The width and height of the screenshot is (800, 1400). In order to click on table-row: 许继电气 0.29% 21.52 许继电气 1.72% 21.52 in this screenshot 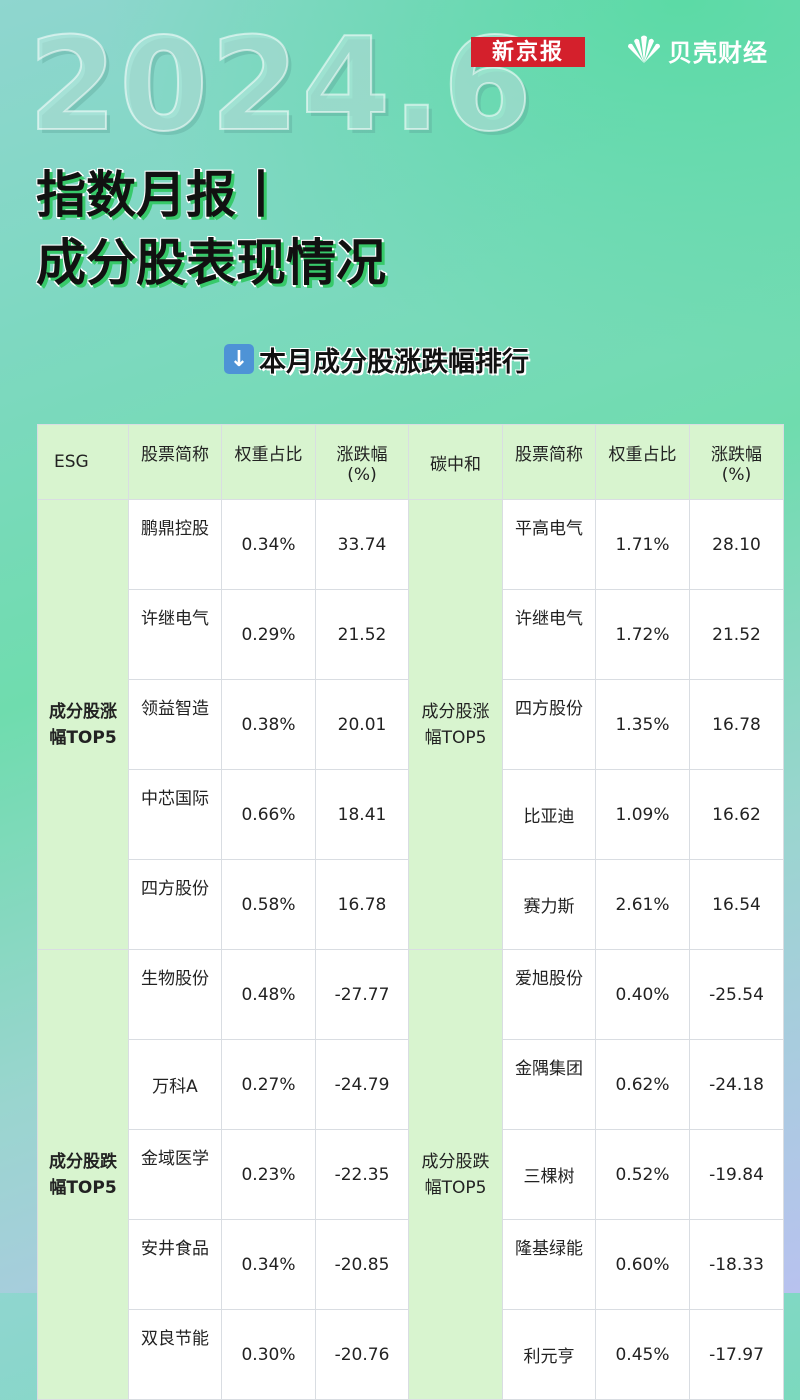, I will do `click(411, 634)`.